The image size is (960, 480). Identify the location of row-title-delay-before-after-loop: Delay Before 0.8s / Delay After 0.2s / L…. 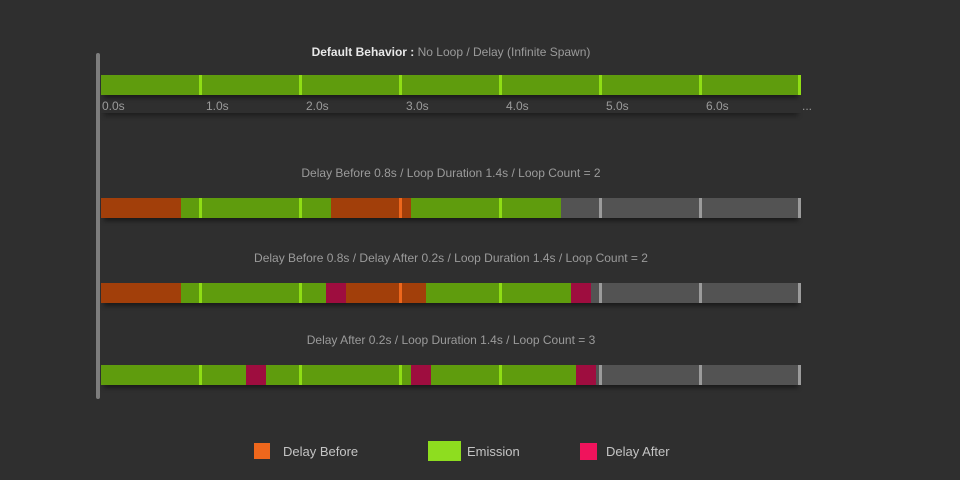
(451, 258).